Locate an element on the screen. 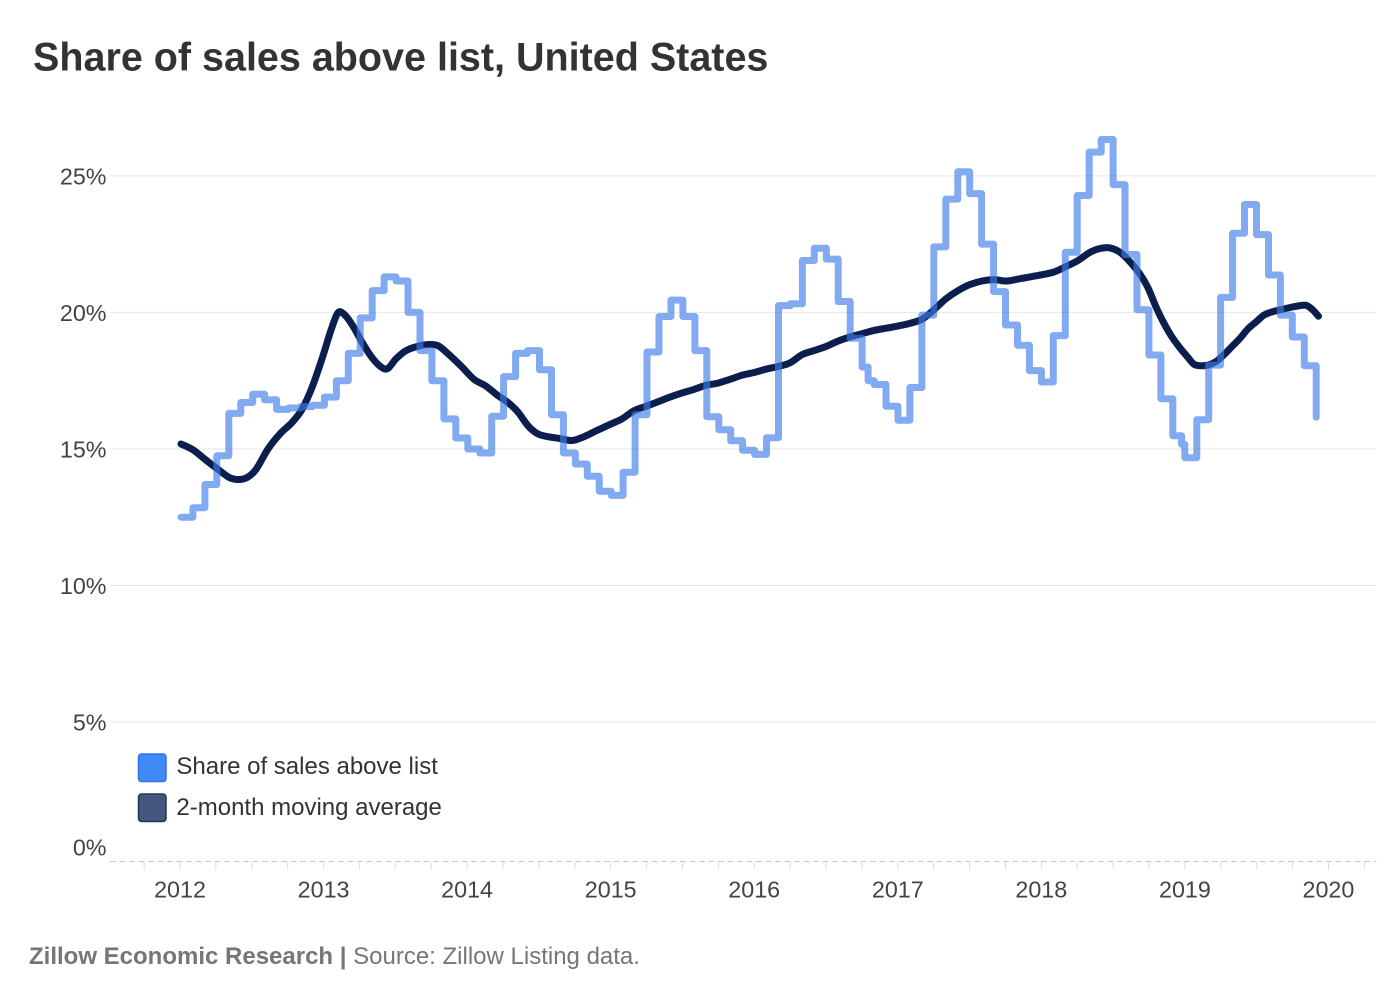 Image resolution: width=1400 pixels, height=1005 pixels. svg-text: 10% is located at coordinates (83, 586).